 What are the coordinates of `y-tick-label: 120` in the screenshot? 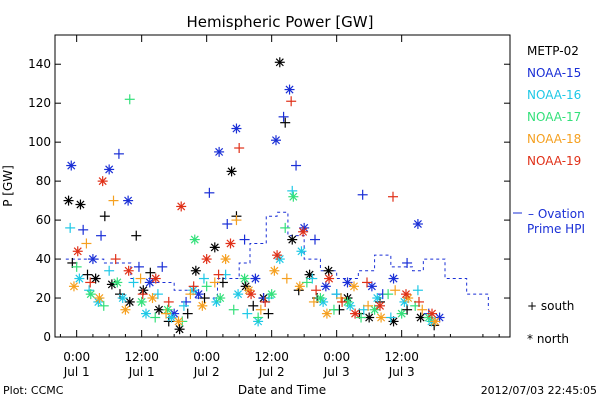 It's located at (39, 103).